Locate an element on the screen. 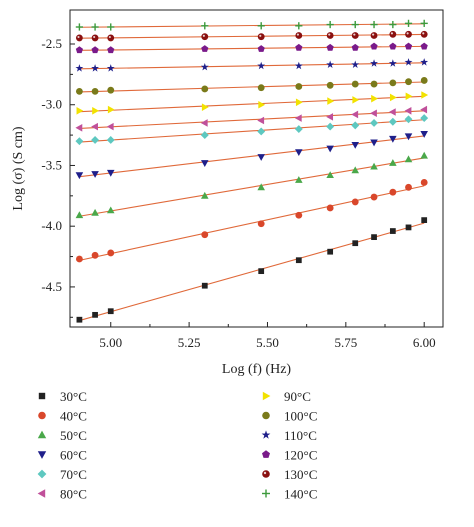  legend-label: 140°C is located at coordinates (300, 494).